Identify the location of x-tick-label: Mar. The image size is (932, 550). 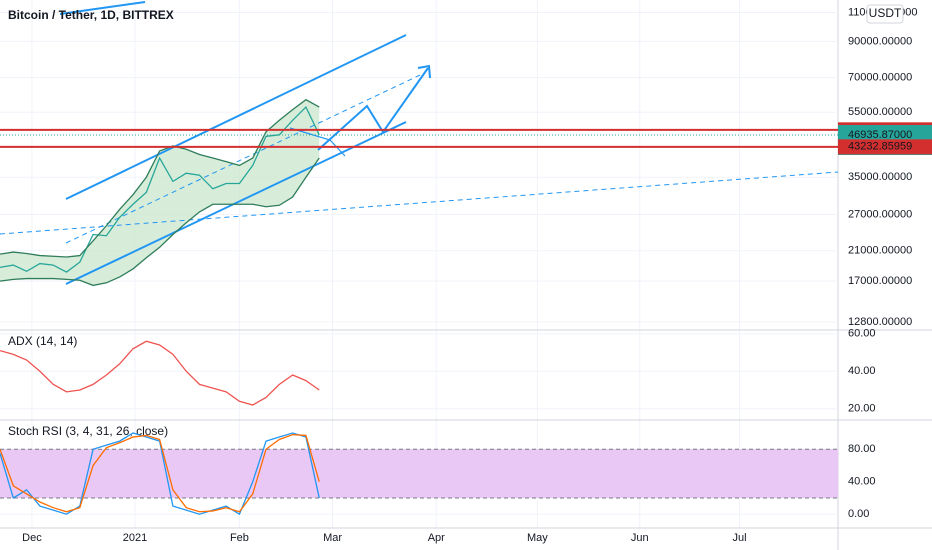
(332, 538).